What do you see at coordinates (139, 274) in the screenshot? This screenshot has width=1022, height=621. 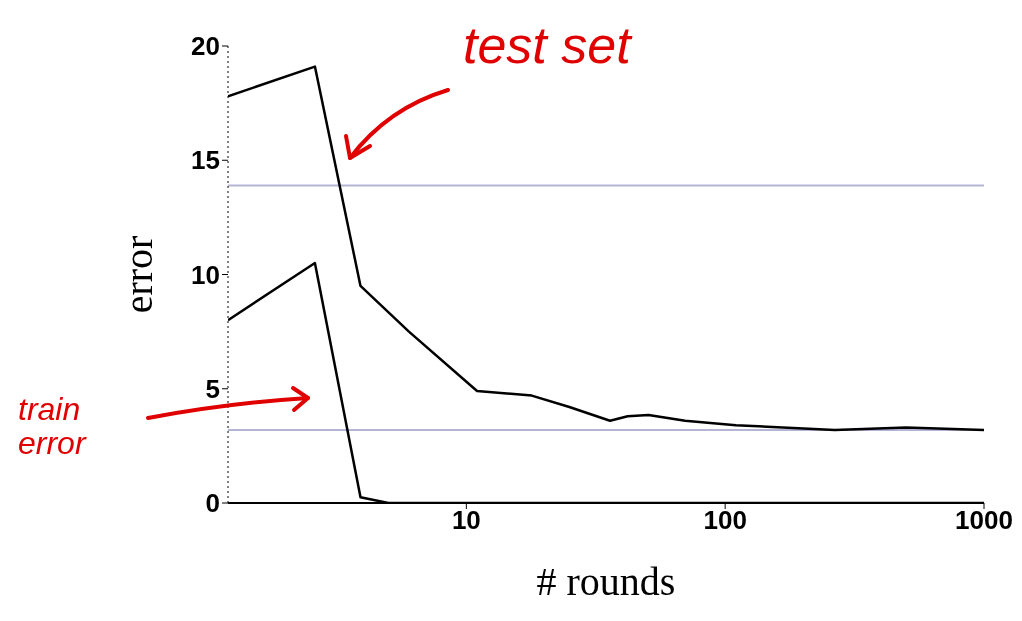 I see `y-axis-title: error` at bounding box center [139, 274].